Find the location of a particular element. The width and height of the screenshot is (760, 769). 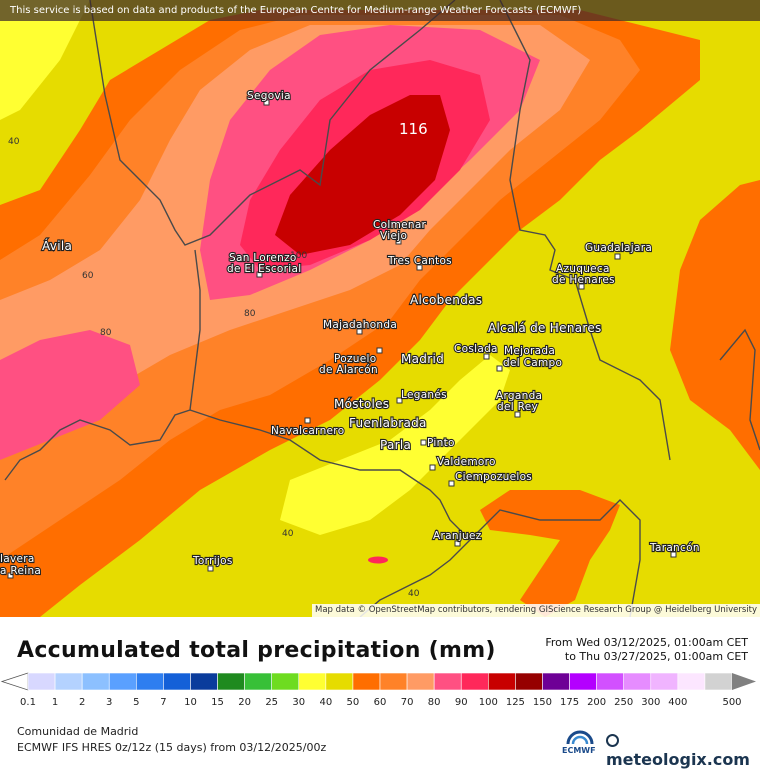

city-label-aranjuez: Aranjuez is located at coordinates (457, 536).